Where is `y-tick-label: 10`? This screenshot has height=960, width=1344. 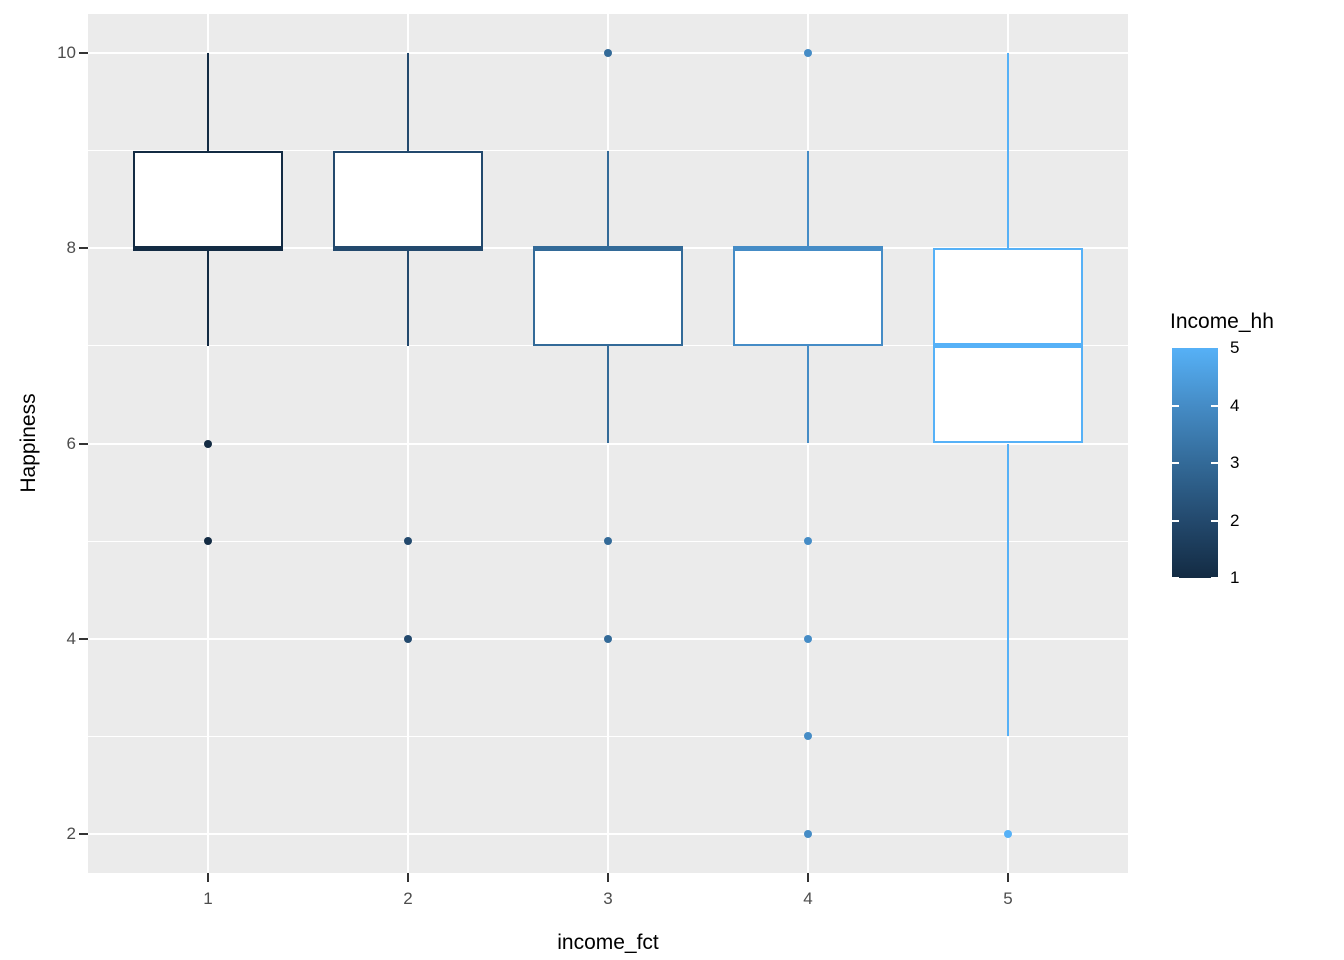 y-tick-label: 10 is located at coordinates (66, 53).